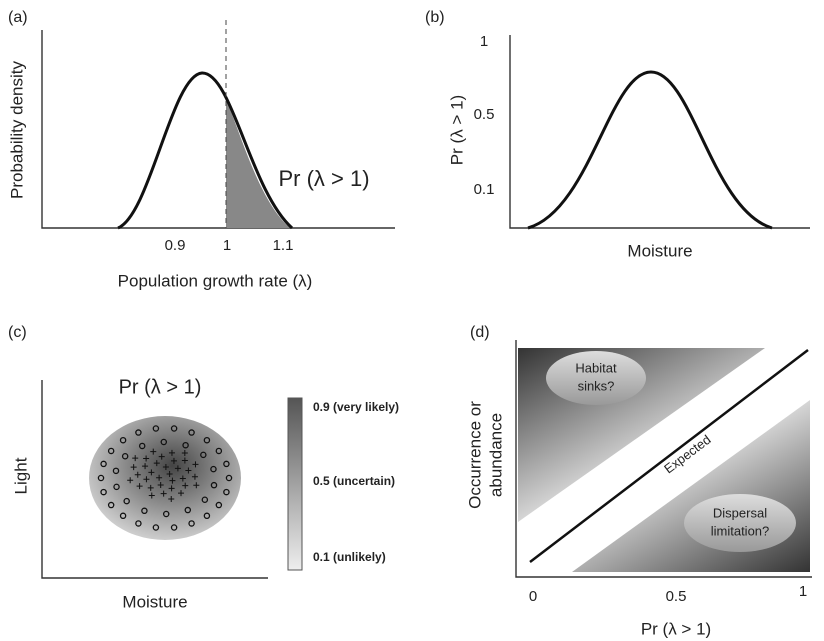  I want to click on label-bg, so click(688, 455).